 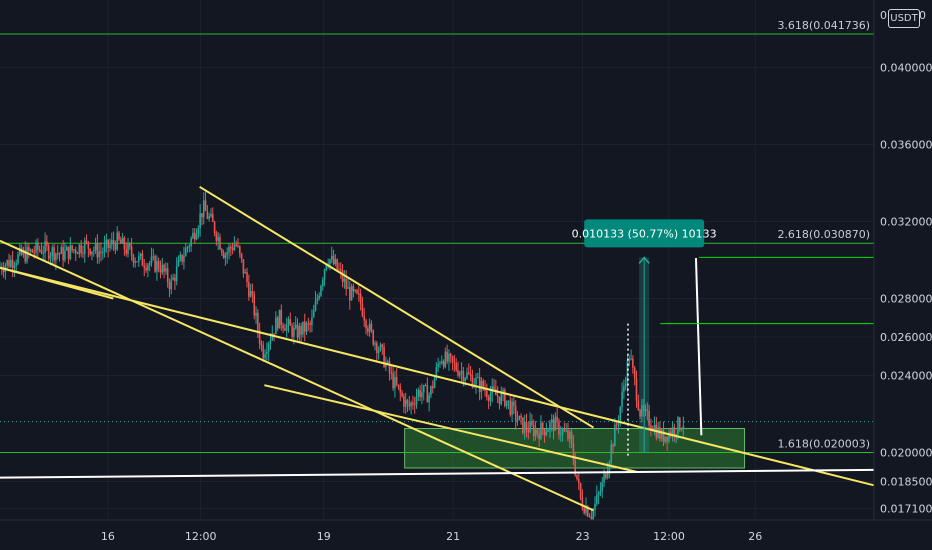 I want to click on price-tick-label: 0.020000, so click(x=906, y=453).